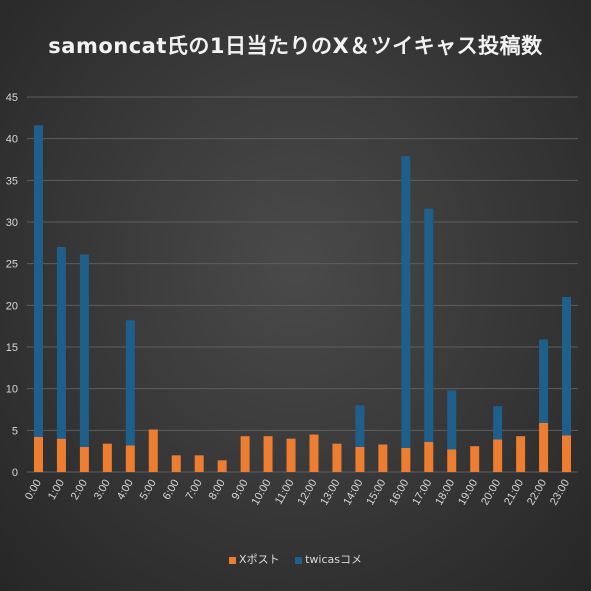 The width and height of the screenshot is (591, 591). Describe the element at coordinates (353, 493) in the screenshot. I see `x-tick-label: 14:00` at that location.